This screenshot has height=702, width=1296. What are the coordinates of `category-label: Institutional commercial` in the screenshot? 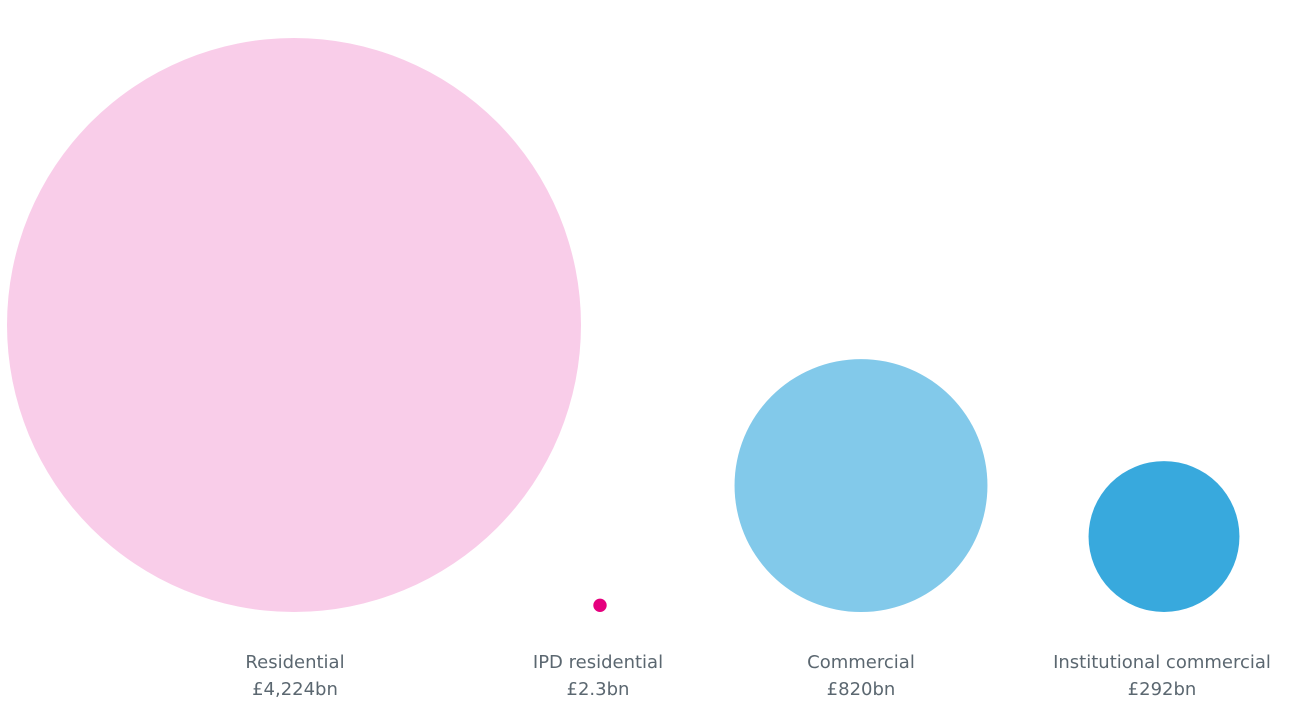 It's located at (1162, 662).